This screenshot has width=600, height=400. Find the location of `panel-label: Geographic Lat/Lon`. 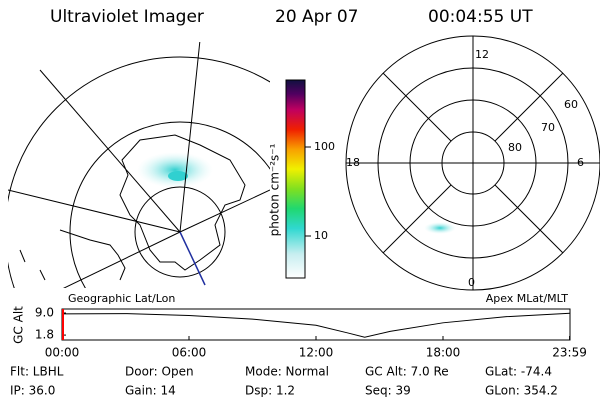

panel-label: Geographic Lat/Lon is located at coordinates (121, 298).